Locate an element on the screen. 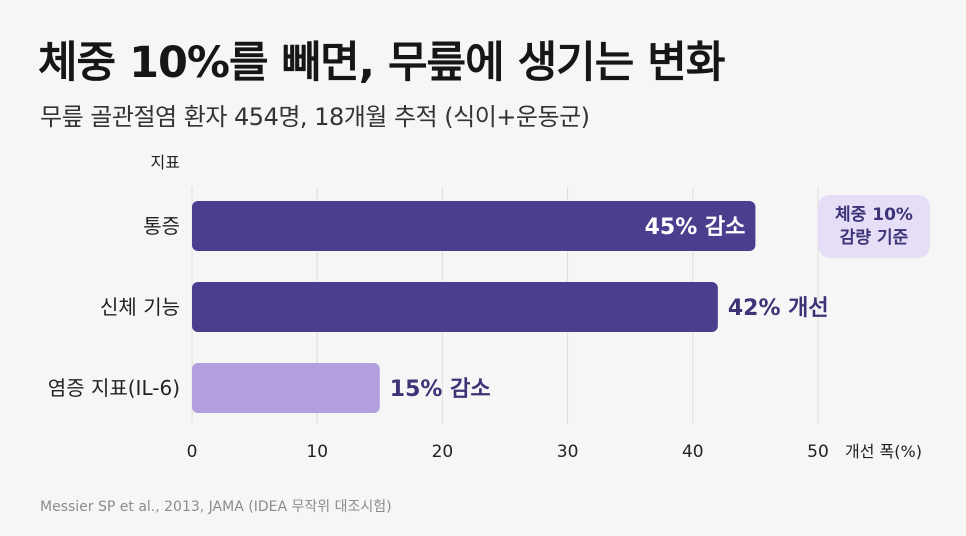  badge-line-1: 체중 10% is located at coordinates (874, 215).